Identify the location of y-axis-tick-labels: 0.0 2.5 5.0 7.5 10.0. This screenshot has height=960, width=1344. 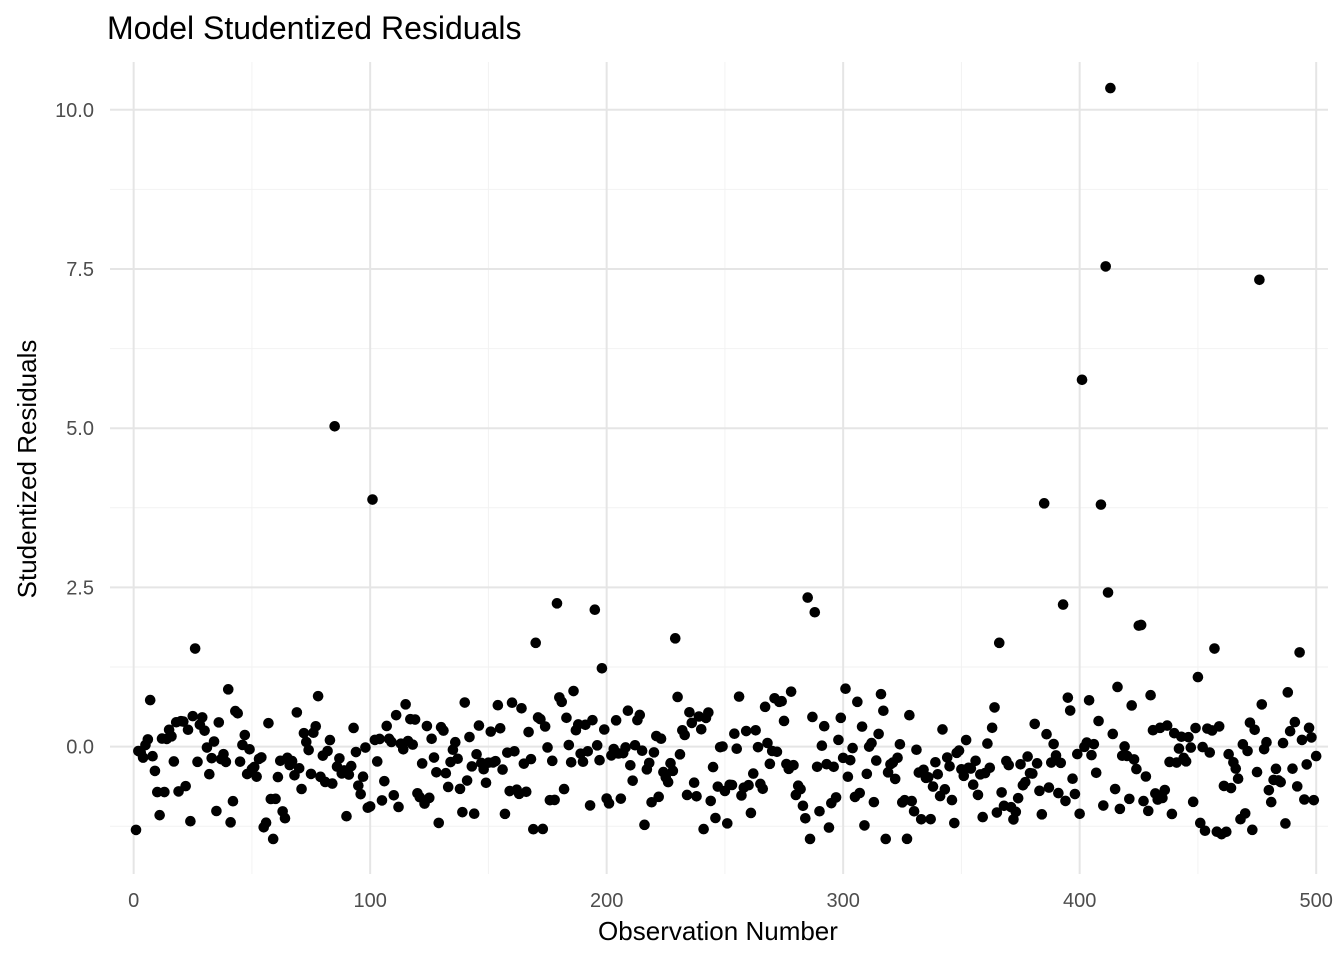
(74, 429).